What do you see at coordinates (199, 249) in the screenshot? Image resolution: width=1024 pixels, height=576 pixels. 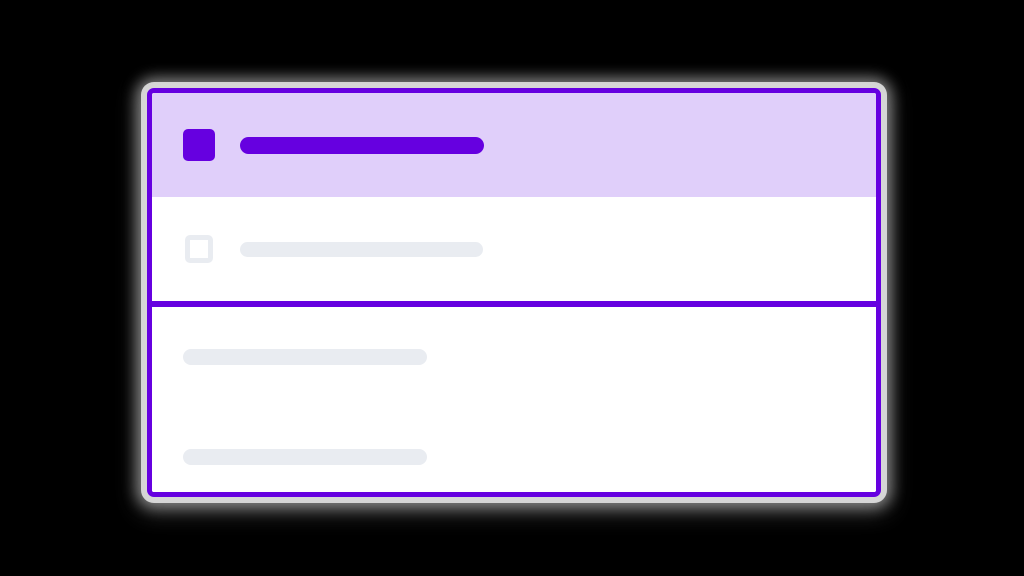 I see `checkbox-unchecked-icon` at bounding box center [199, 249].